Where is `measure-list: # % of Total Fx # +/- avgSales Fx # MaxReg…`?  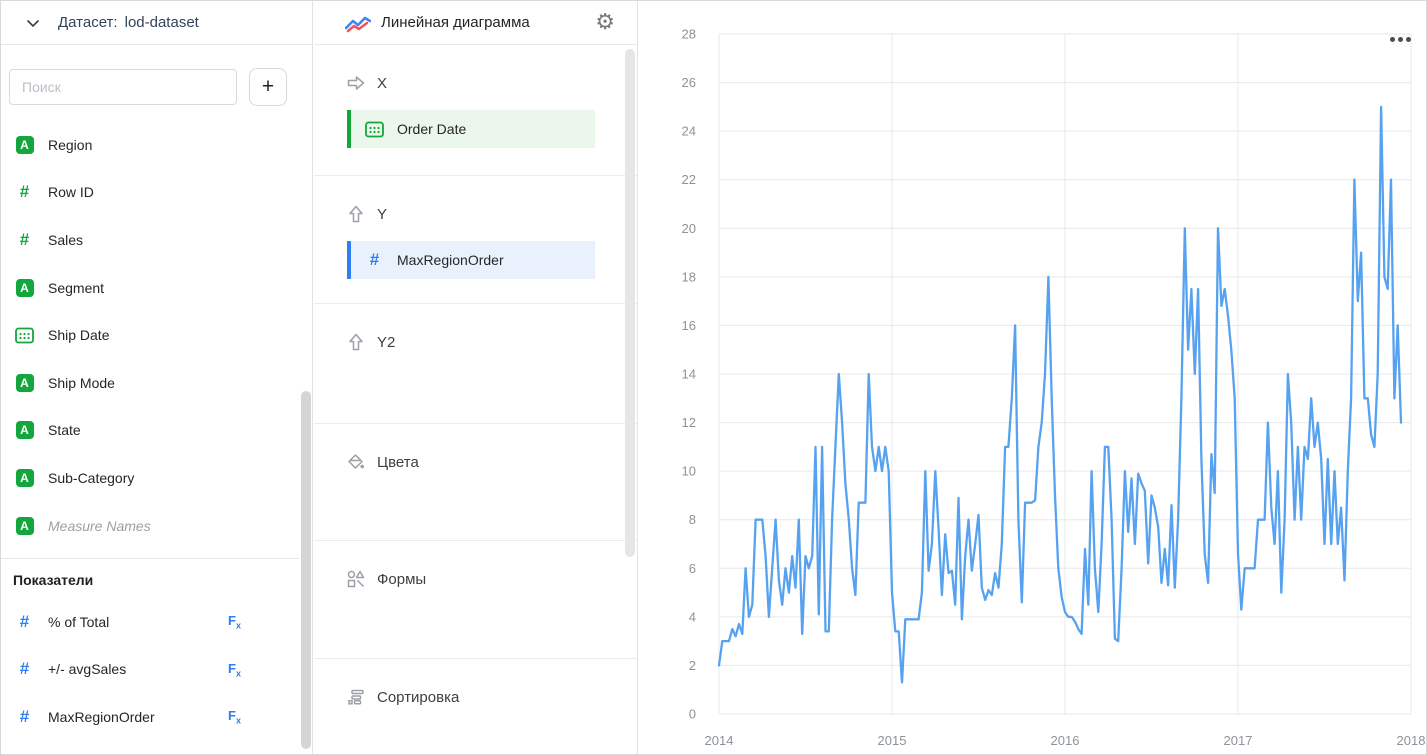
measure-list: # % of Total Fx # +/- avgSales Fx # MaxReg… is located at coordinates (150, 669).